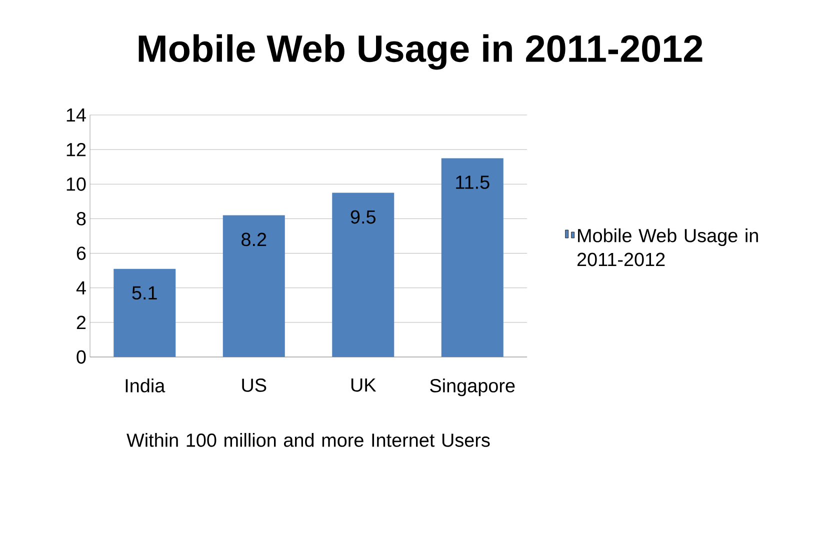  I want to click on y-tick-label: 4, so click(81, 287).